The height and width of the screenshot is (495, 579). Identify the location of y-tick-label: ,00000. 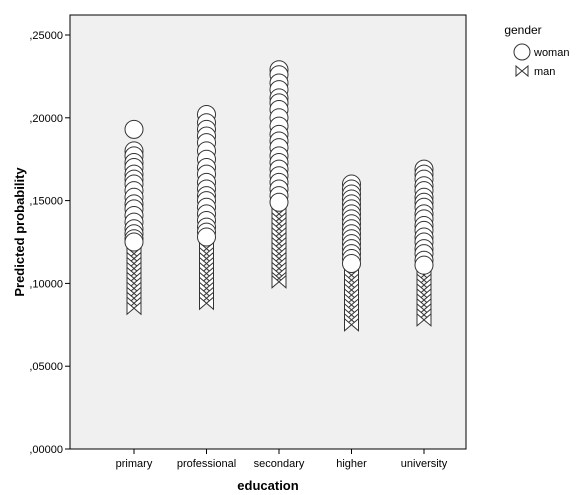
(46, 450).